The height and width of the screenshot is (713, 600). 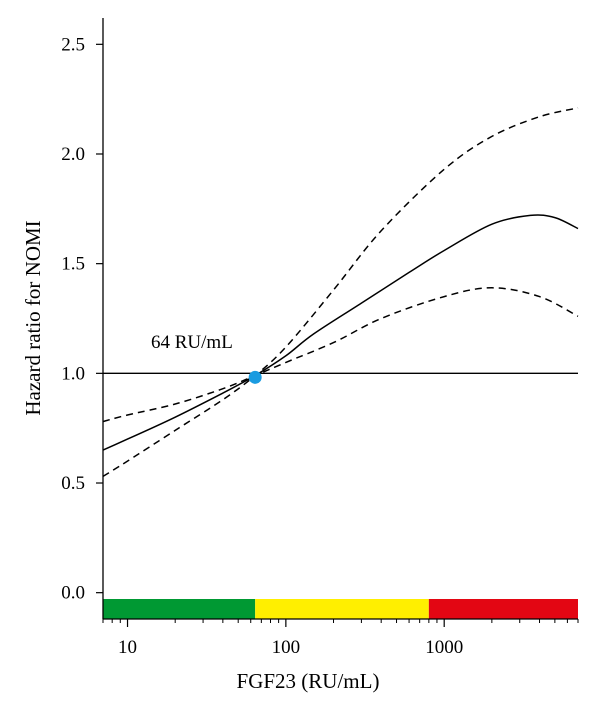 I want to click on y-axis-title: Hazard ratio for NOMI, so click(x=33, y=317).